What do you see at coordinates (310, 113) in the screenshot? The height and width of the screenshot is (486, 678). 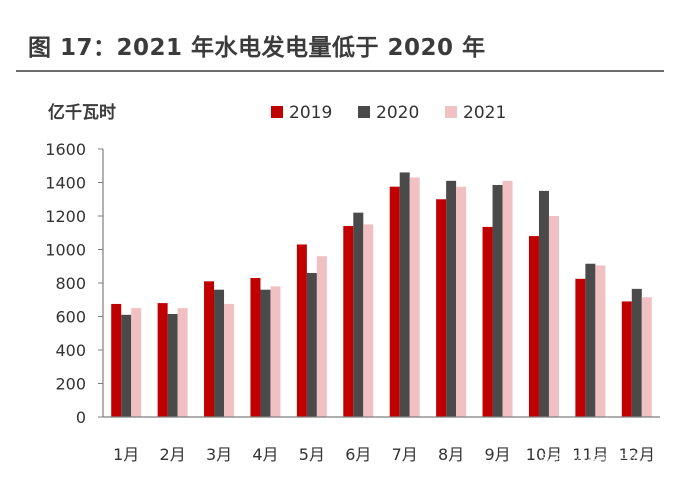 I see `legend-label-2019: 2019` at bounding box center [310, 113].